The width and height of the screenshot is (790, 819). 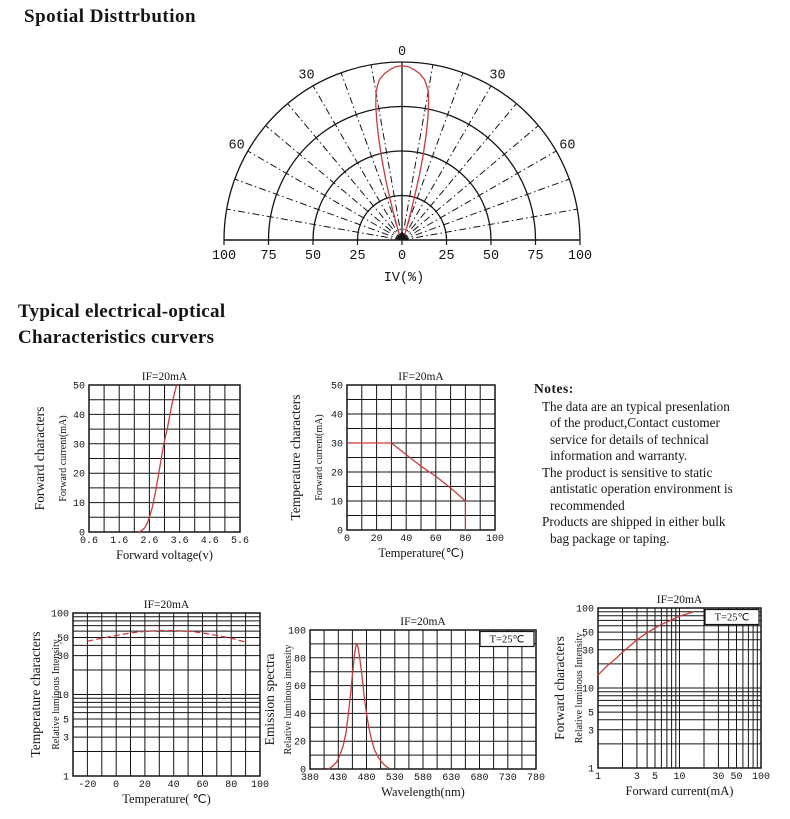 What do you see at coordinates (465, 539) in the screenshot?
I see `chart-text: 80` at bounding box center [465, 539].